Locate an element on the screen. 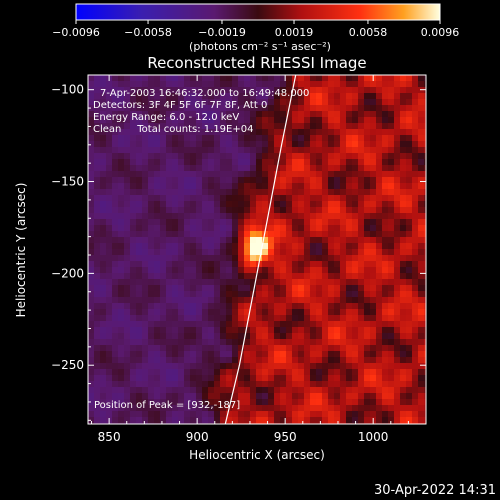 Image resolution: width=500 pixels, height=500 pixels. y-tick-label: −200 is located at coordinates (67, 273).